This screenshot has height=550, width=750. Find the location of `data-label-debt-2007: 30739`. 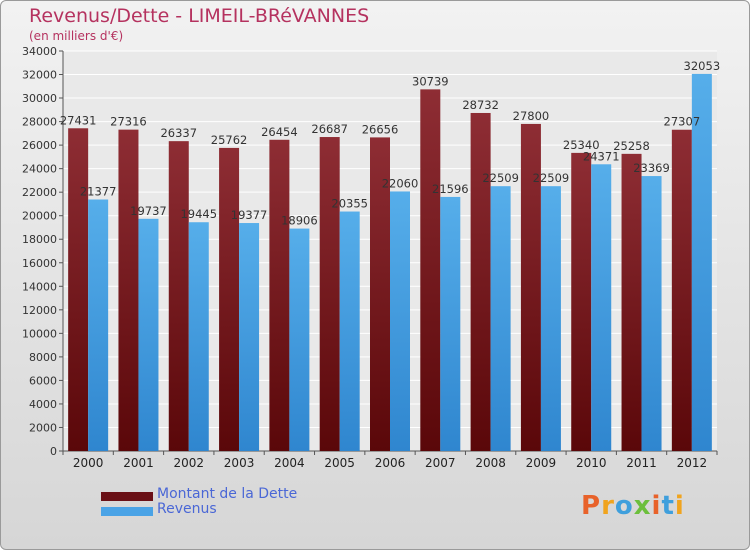

data-label-debt-2007: 30739 is located at coordinates (430, 81).